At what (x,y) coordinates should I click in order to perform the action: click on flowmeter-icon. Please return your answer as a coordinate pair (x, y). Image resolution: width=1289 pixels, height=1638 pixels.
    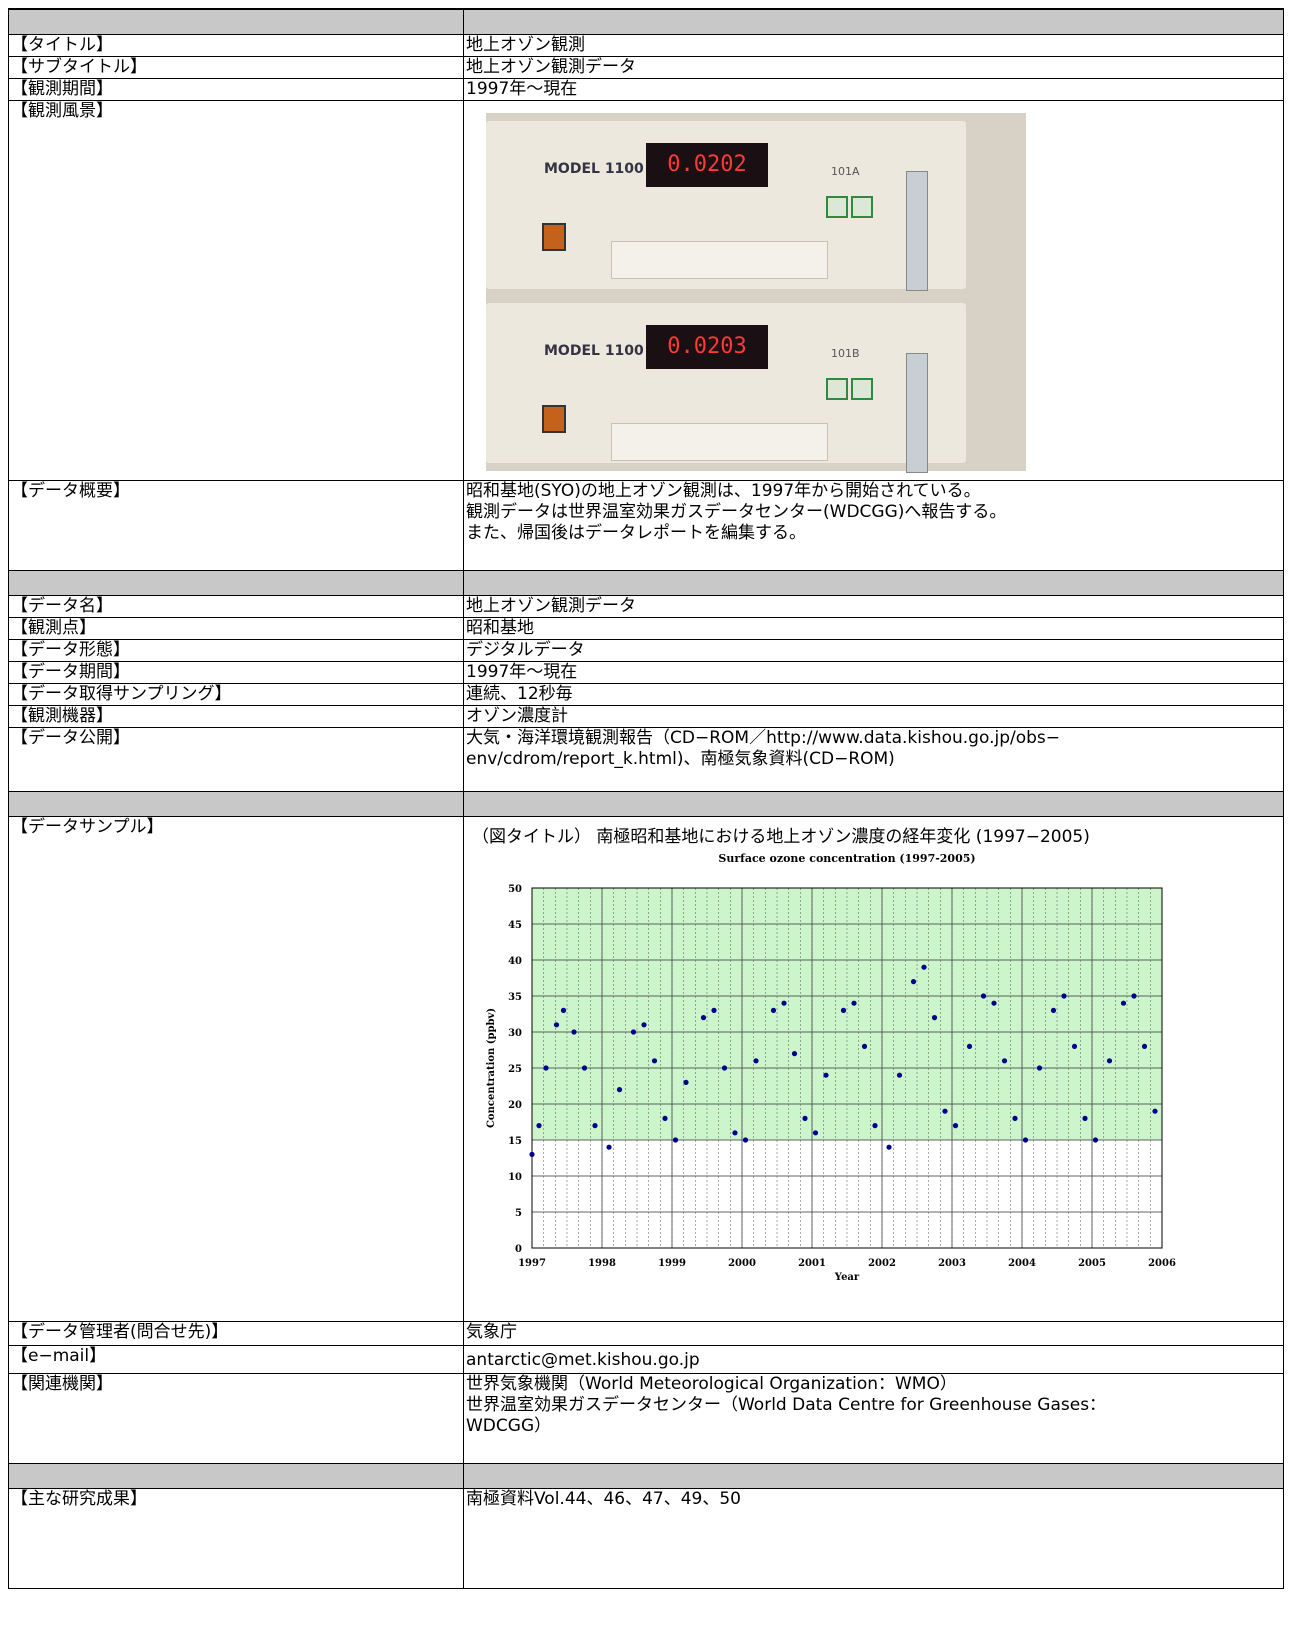
    Looking at the image, I should click on (917, 231).